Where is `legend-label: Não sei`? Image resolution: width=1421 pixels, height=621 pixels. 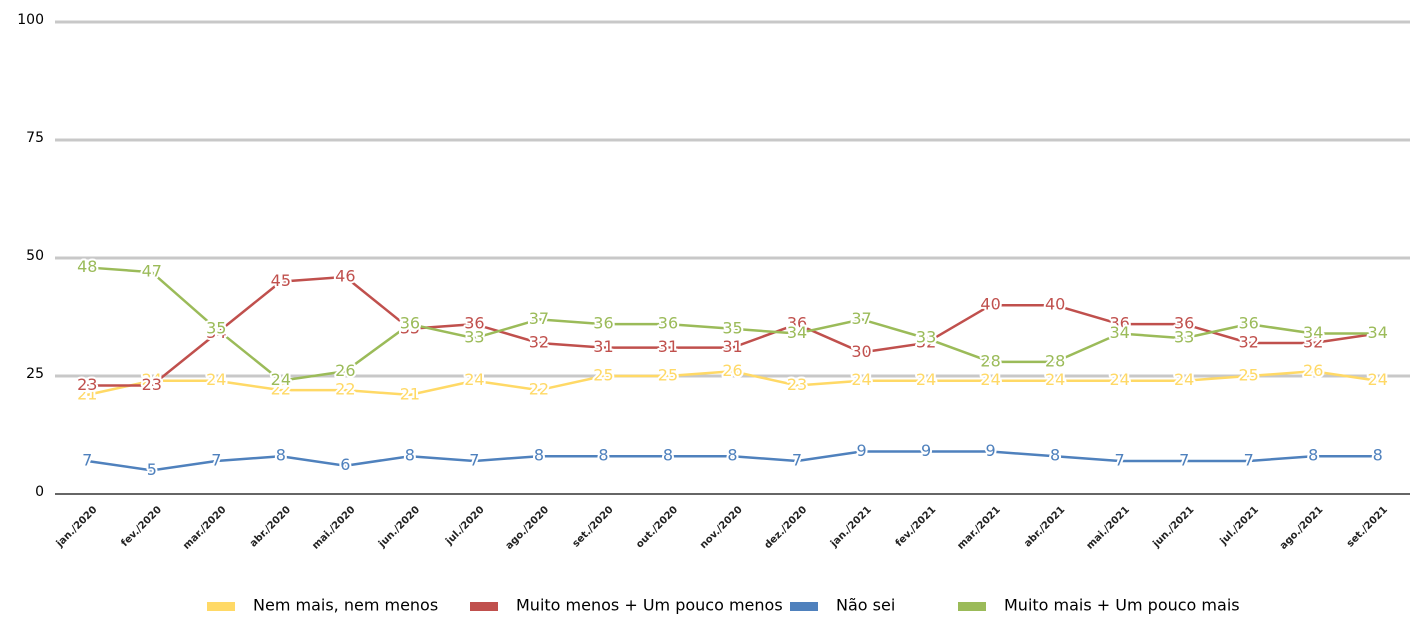 legend-label: Não sei is located at coordinates (865, 605).